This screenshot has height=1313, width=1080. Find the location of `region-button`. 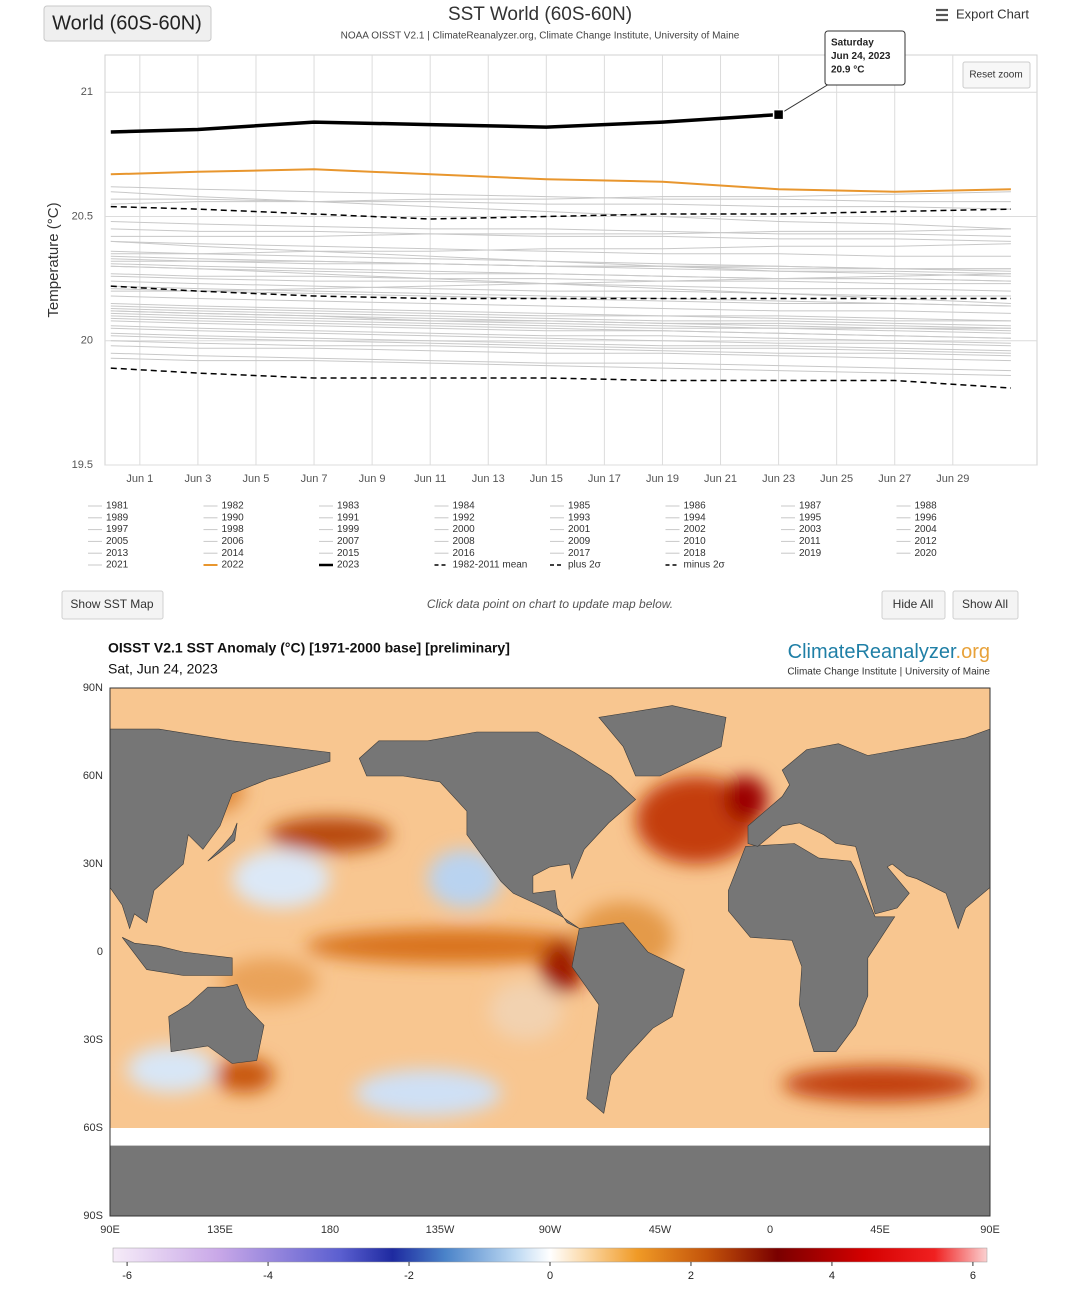

region-button is located at coordinates (127, 23).